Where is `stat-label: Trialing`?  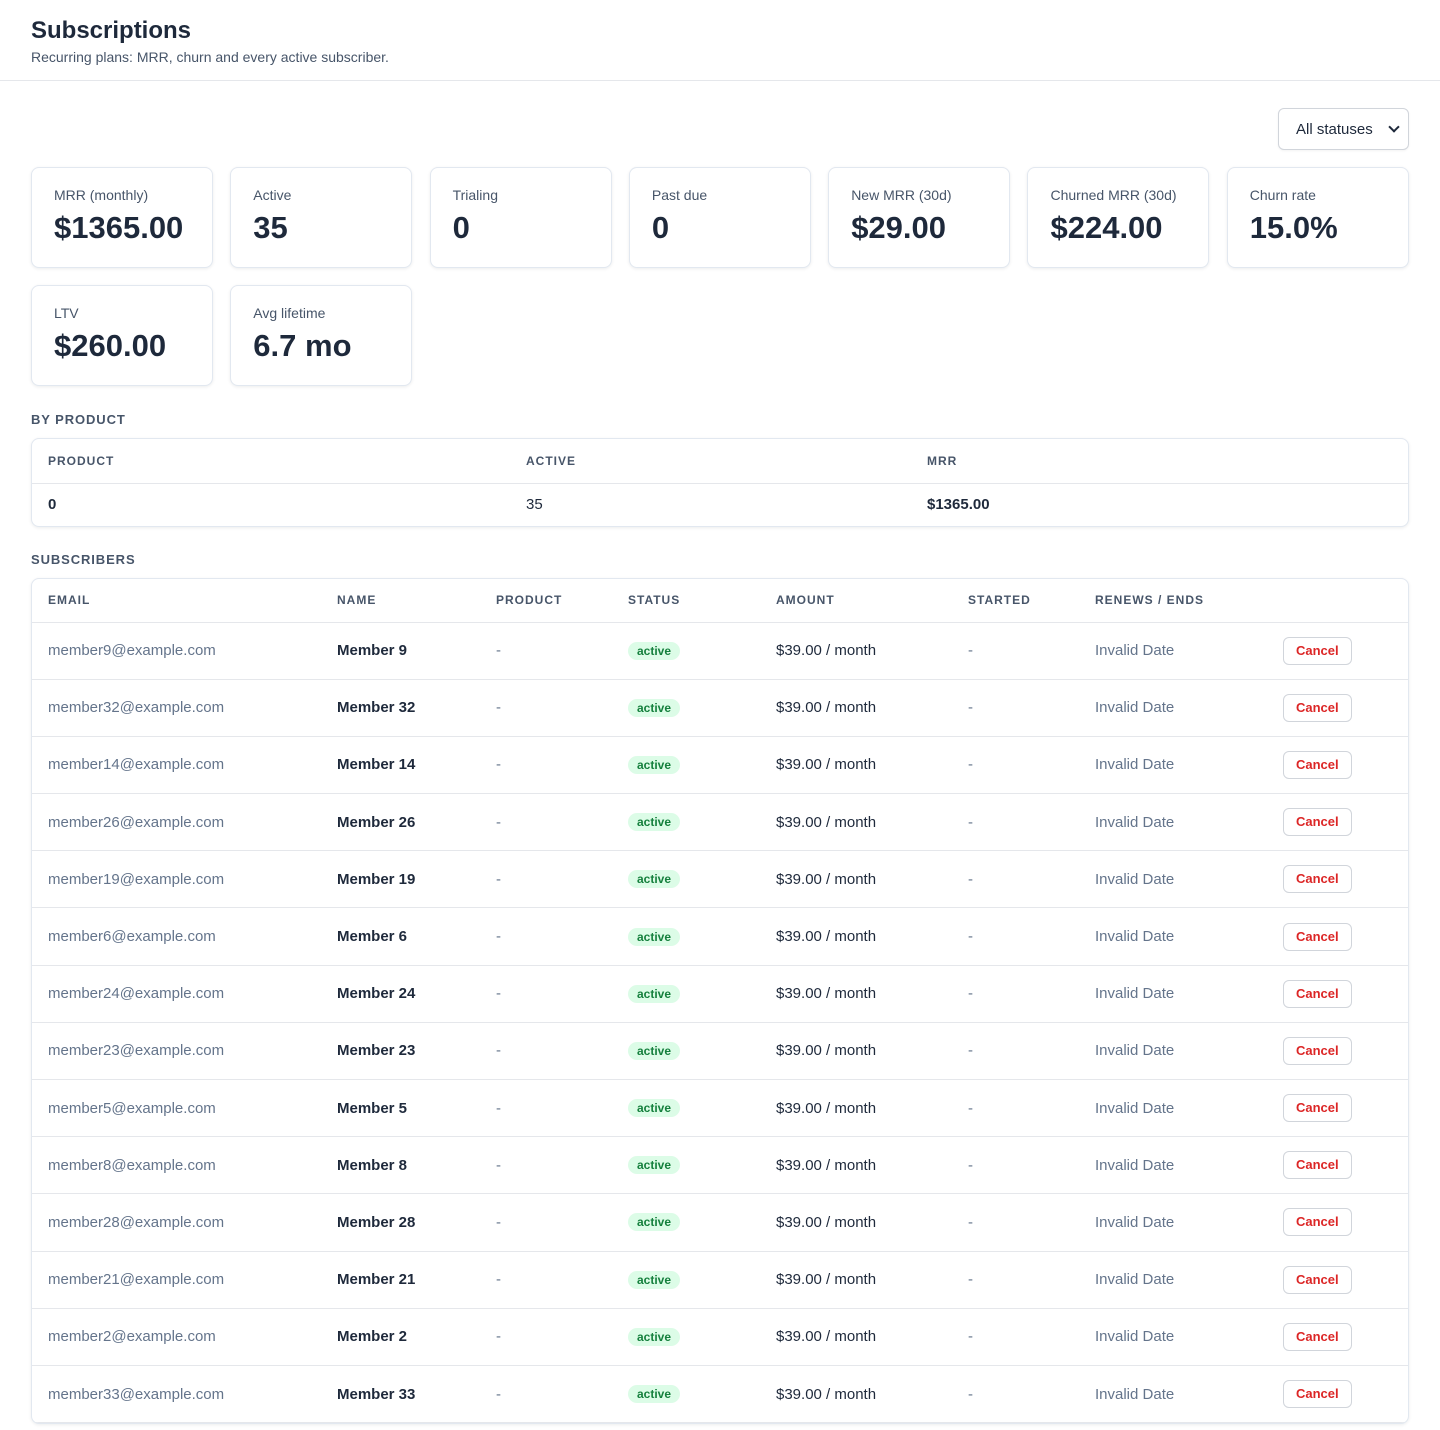
stat-label: Trialing is located at coordinates (475, 195).